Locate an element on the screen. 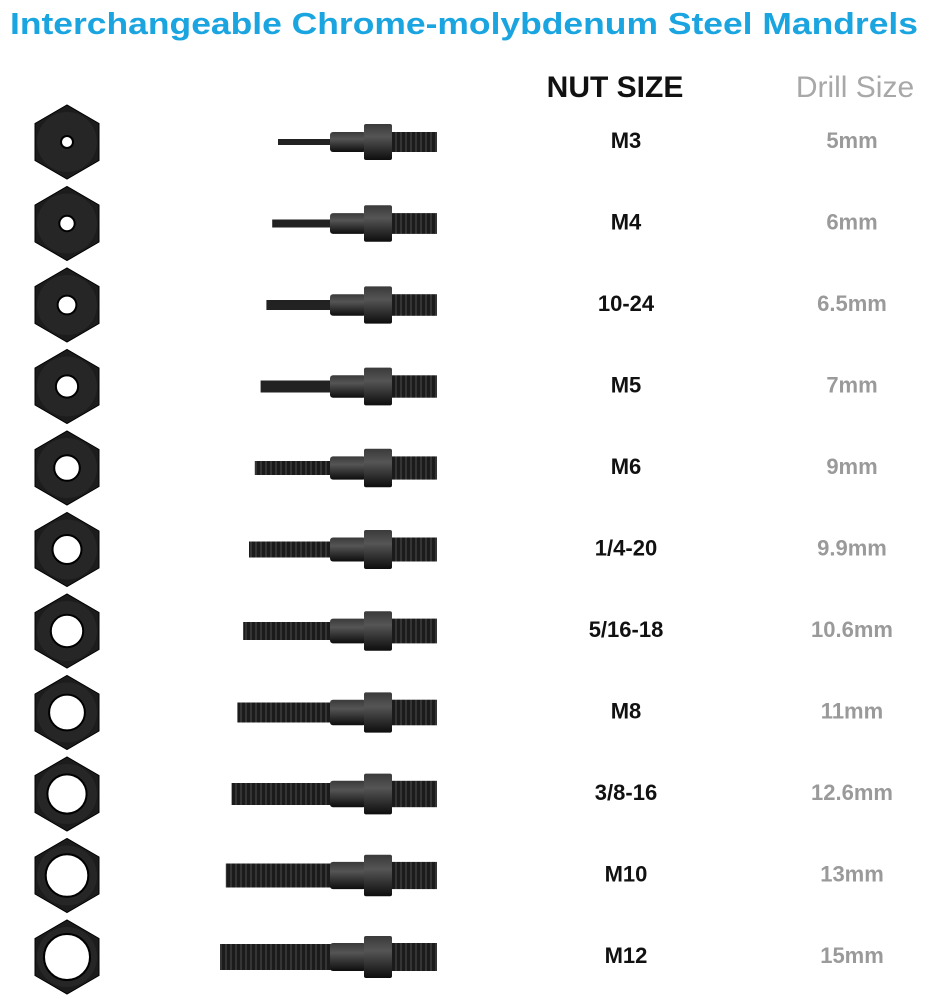  drill-size: 6mm is located at coordinates (851, 221).